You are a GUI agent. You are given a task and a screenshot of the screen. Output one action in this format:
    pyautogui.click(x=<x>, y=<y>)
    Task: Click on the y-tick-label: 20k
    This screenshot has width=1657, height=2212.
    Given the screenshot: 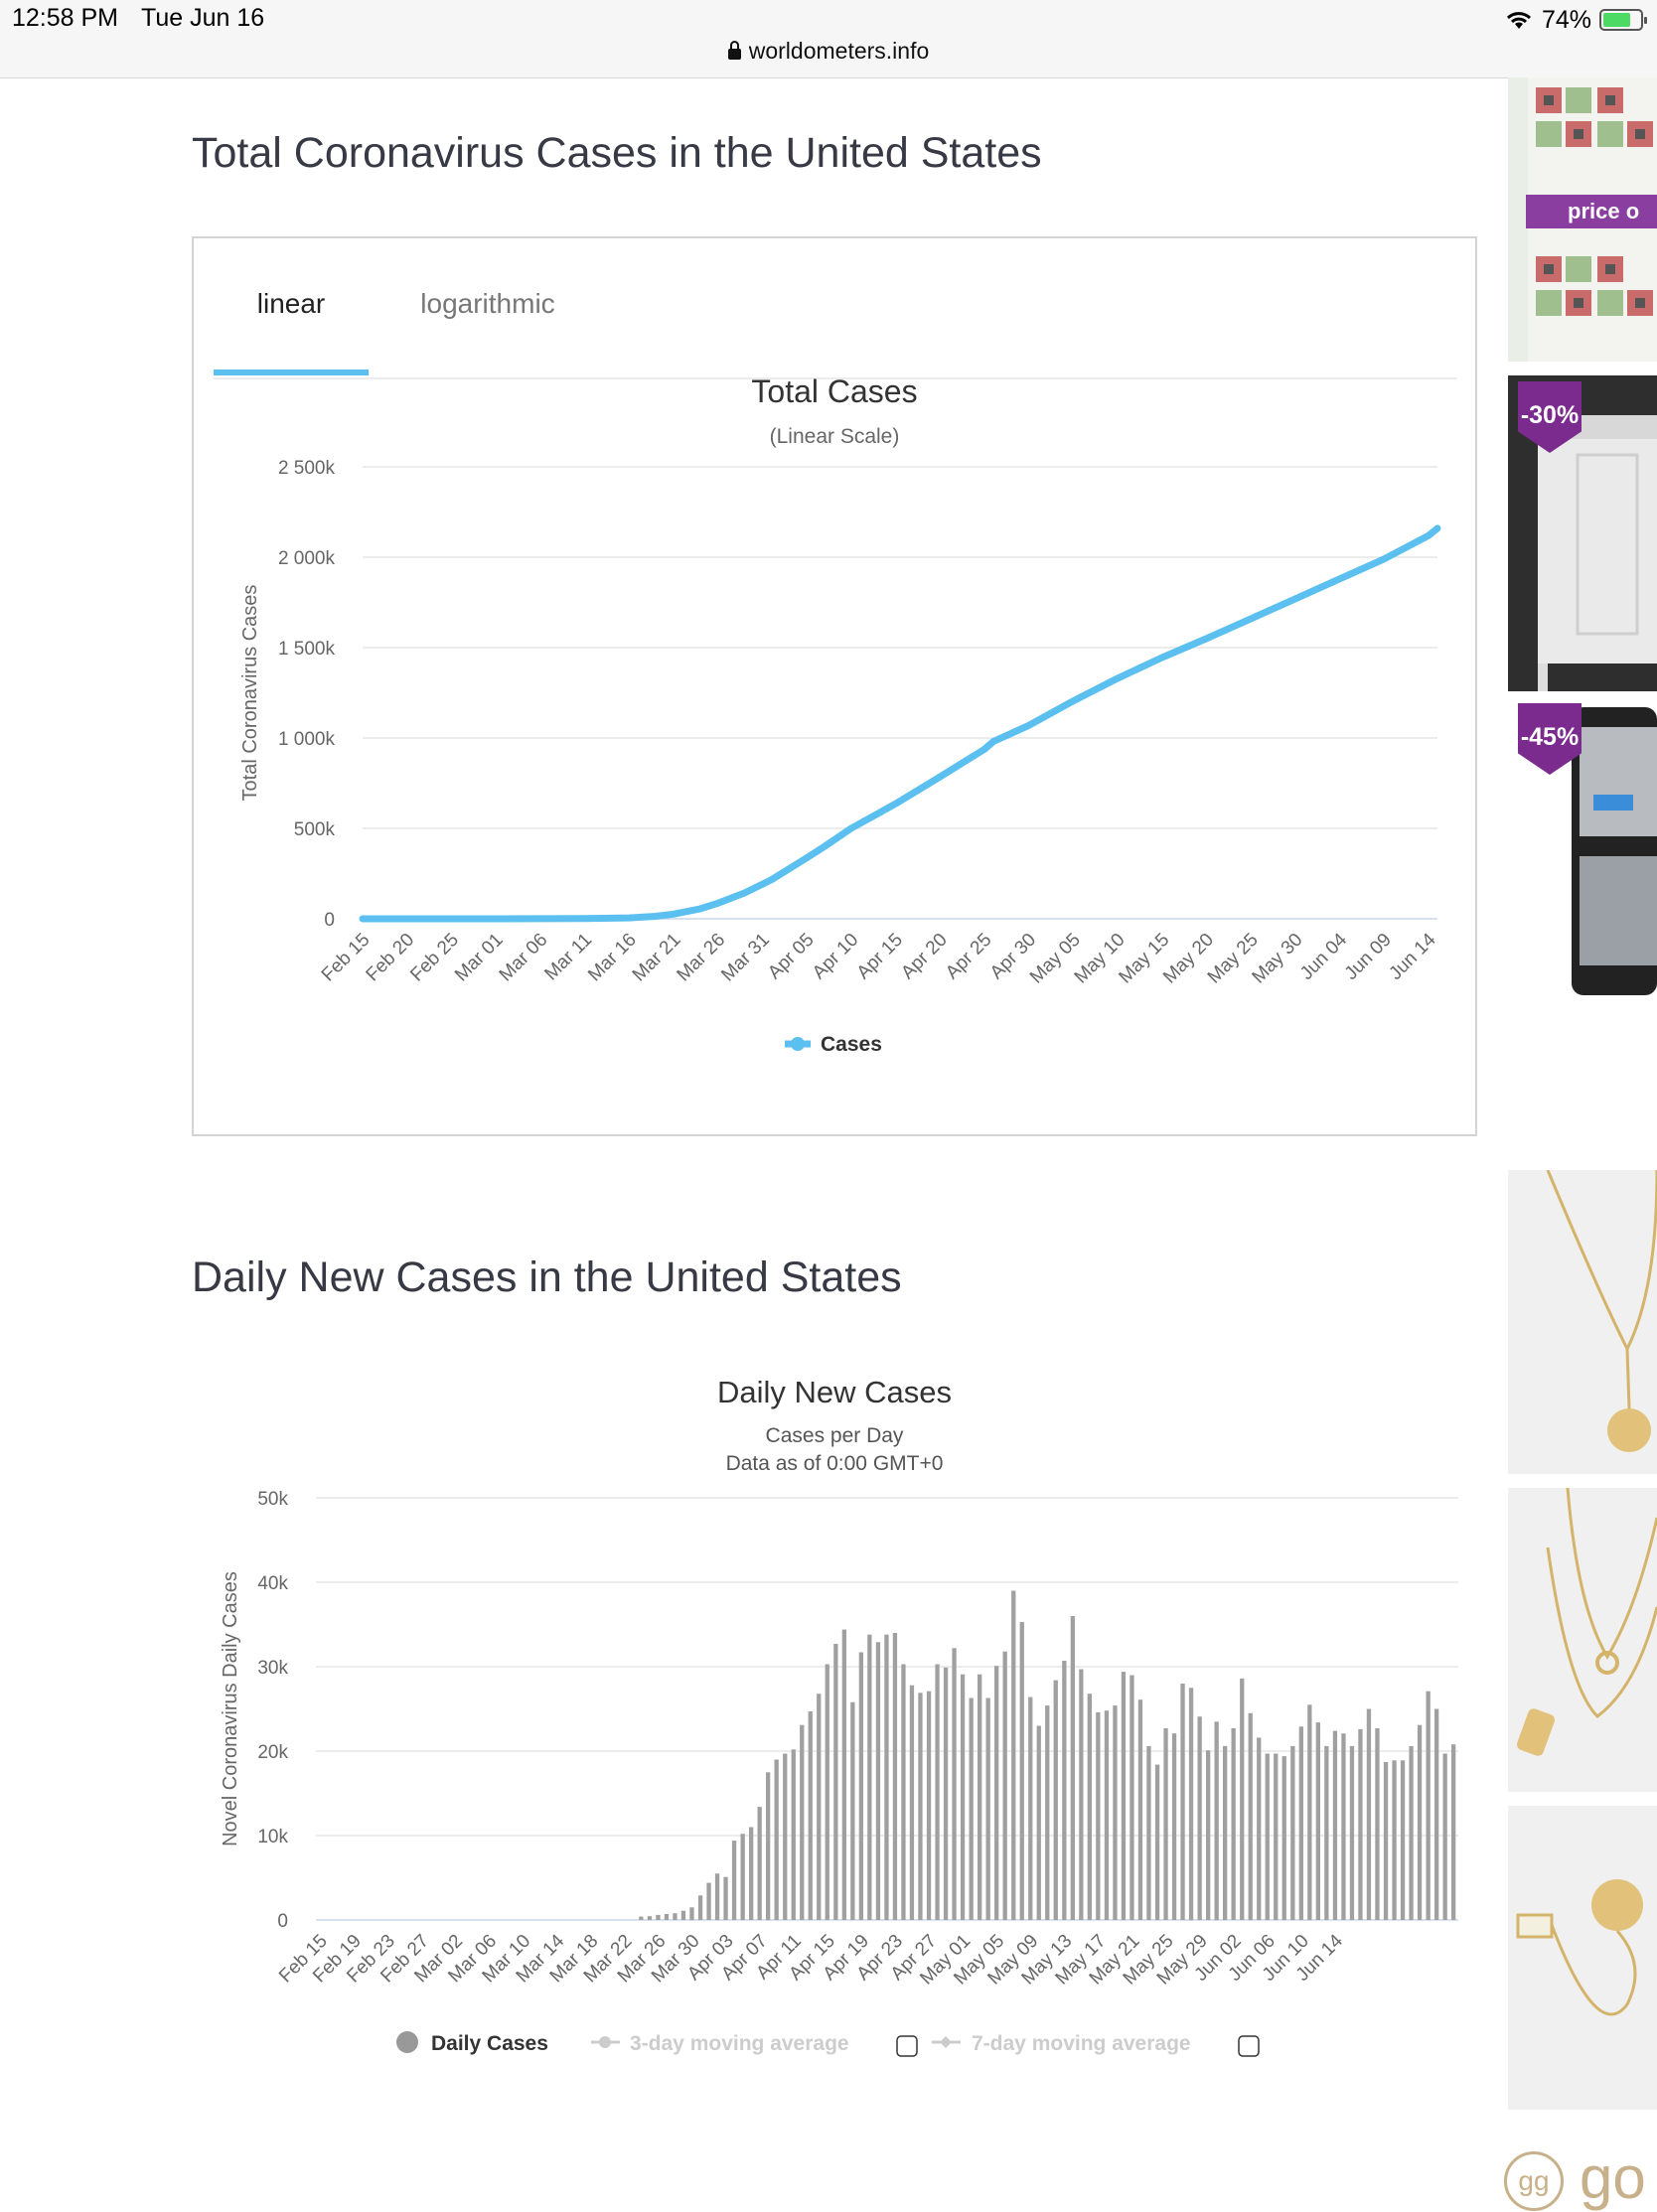 What is the action you would take?
    pyautogui.click(x=272, y=1753)
    